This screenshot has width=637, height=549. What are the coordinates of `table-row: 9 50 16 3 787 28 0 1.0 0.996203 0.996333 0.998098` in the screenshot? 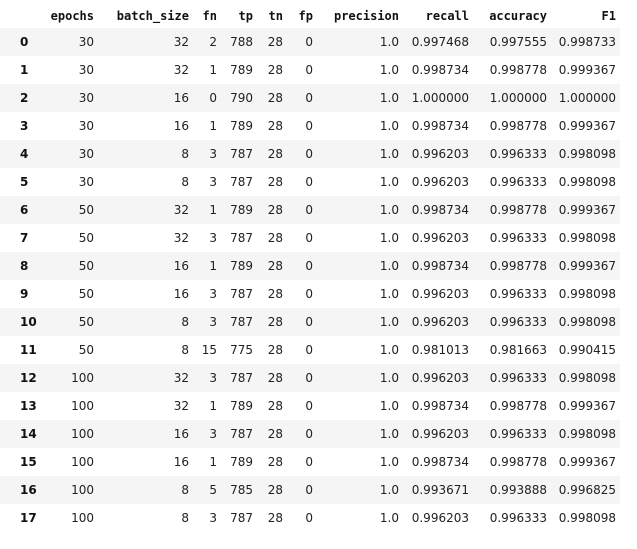 It's located at (310, 294).